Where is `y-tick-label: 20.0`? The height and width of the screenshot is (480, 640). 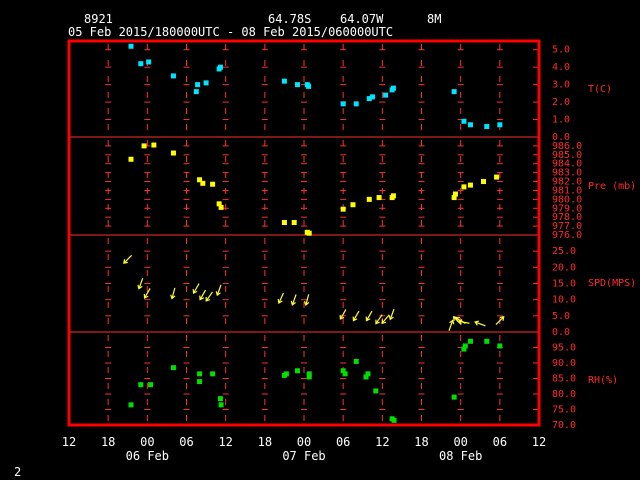 y-tick-label: 20.0 is located at coordinates (564, 267).